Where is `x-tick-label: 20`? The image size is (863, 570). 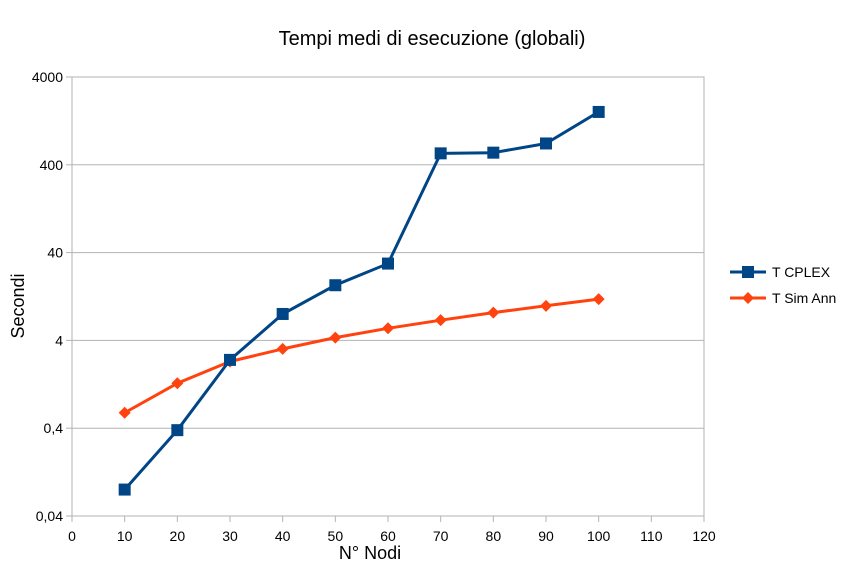
x-tick-label: 20 is located at coordinates (178, 536).